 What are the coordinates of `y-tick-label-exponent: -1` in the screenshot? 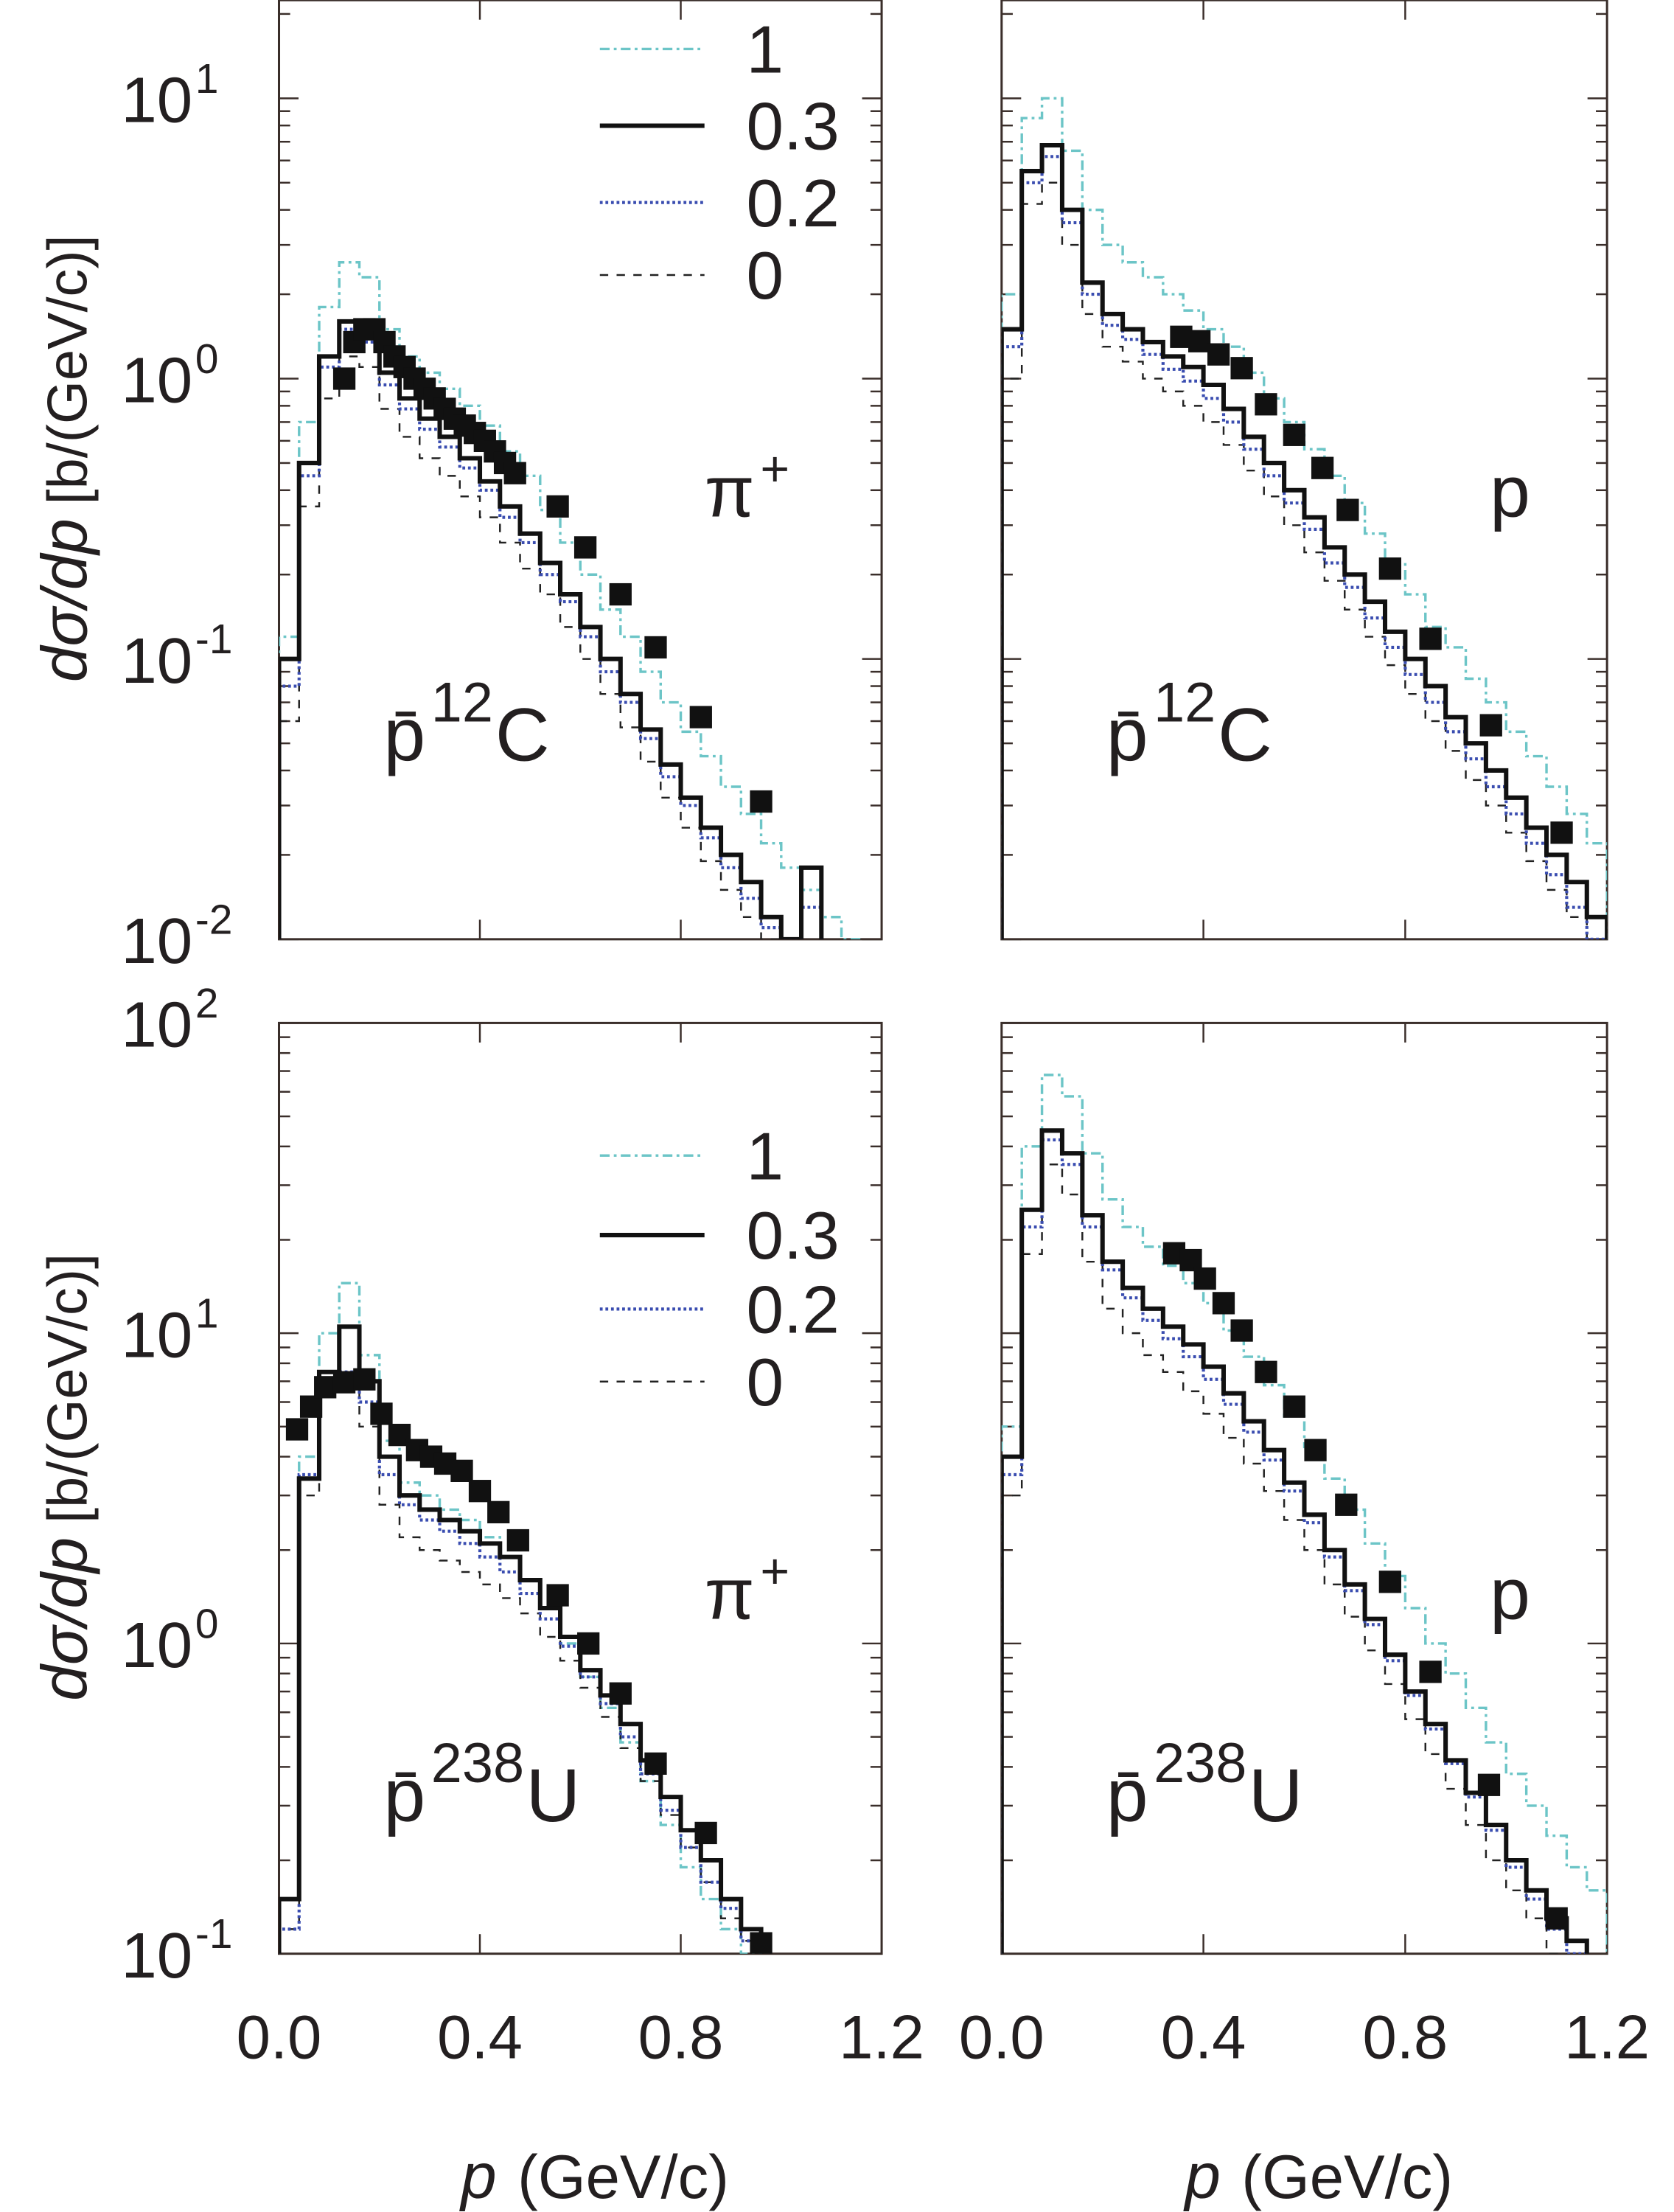 It's located at (213, 639).